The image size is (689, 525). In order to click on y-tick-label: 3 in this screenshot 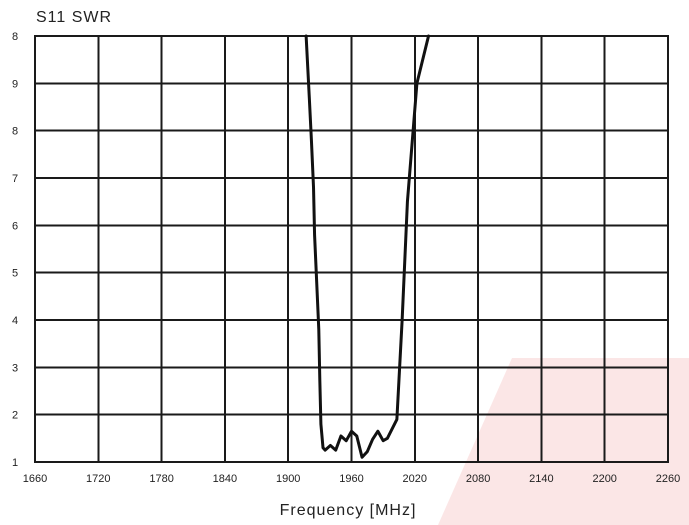, I will do `click(15, 368)`.